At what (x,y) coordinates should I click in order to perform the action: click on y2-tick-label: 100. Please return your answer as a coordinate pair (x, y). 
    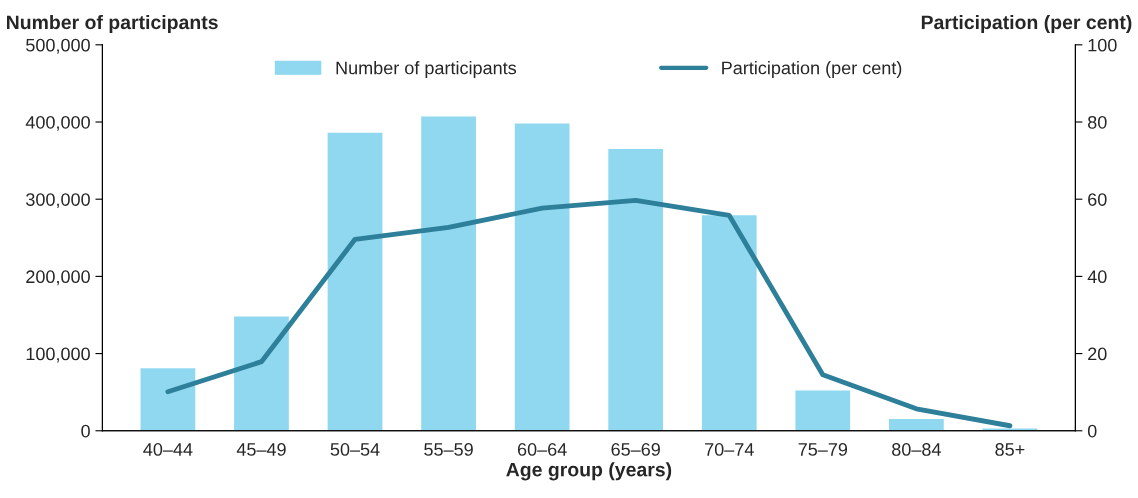
    Looking at the image, I should click on (1102, 45).